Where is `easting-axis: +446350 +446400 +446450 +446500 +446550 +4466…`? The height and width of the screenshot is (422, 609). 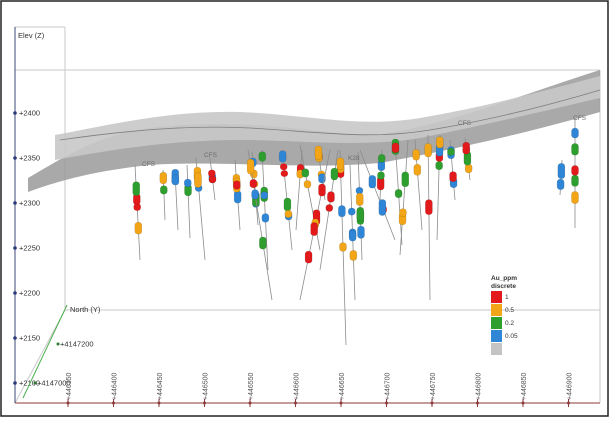
easting-axis: +446350 +446400 +446450 +446500 +446550 +4466… is located at coordinates (307, 389).